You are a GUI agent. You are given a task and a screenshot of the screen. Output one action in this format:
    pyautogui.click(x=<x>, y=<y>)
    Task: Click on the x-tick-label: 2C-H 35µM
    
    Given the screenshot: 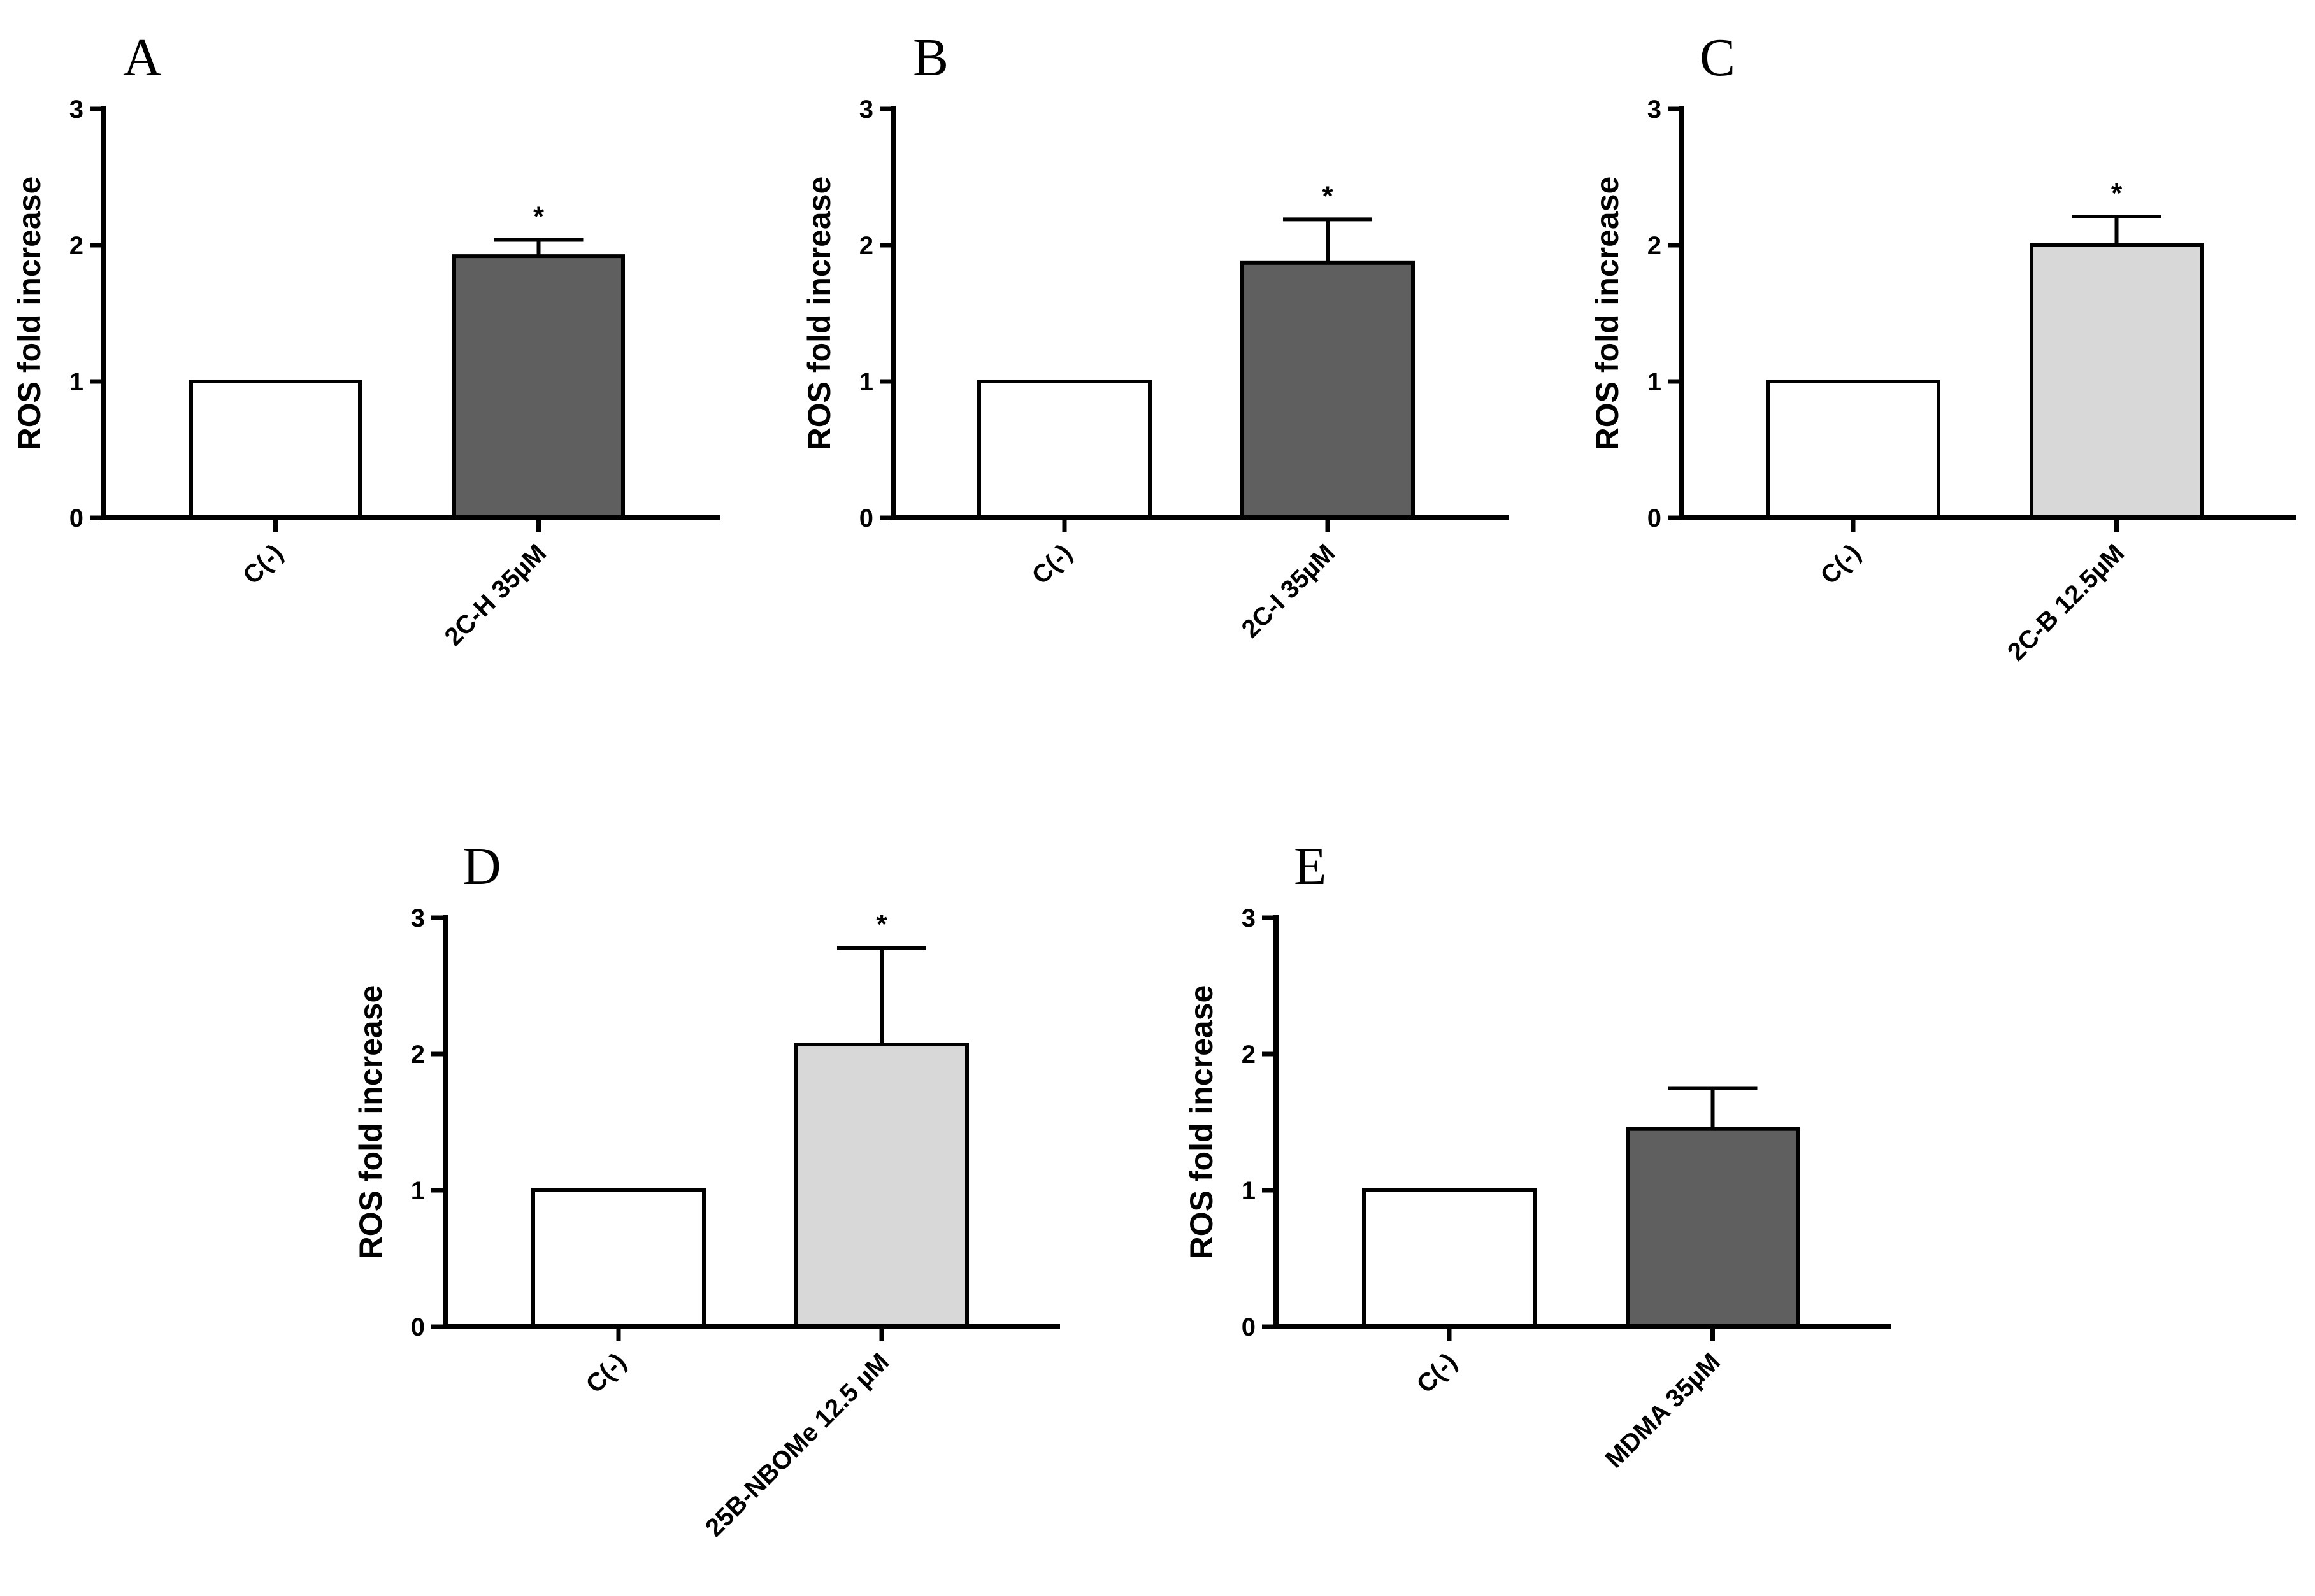 What is the action you would take?
    pyautogui.click(x=496, y=595)
    